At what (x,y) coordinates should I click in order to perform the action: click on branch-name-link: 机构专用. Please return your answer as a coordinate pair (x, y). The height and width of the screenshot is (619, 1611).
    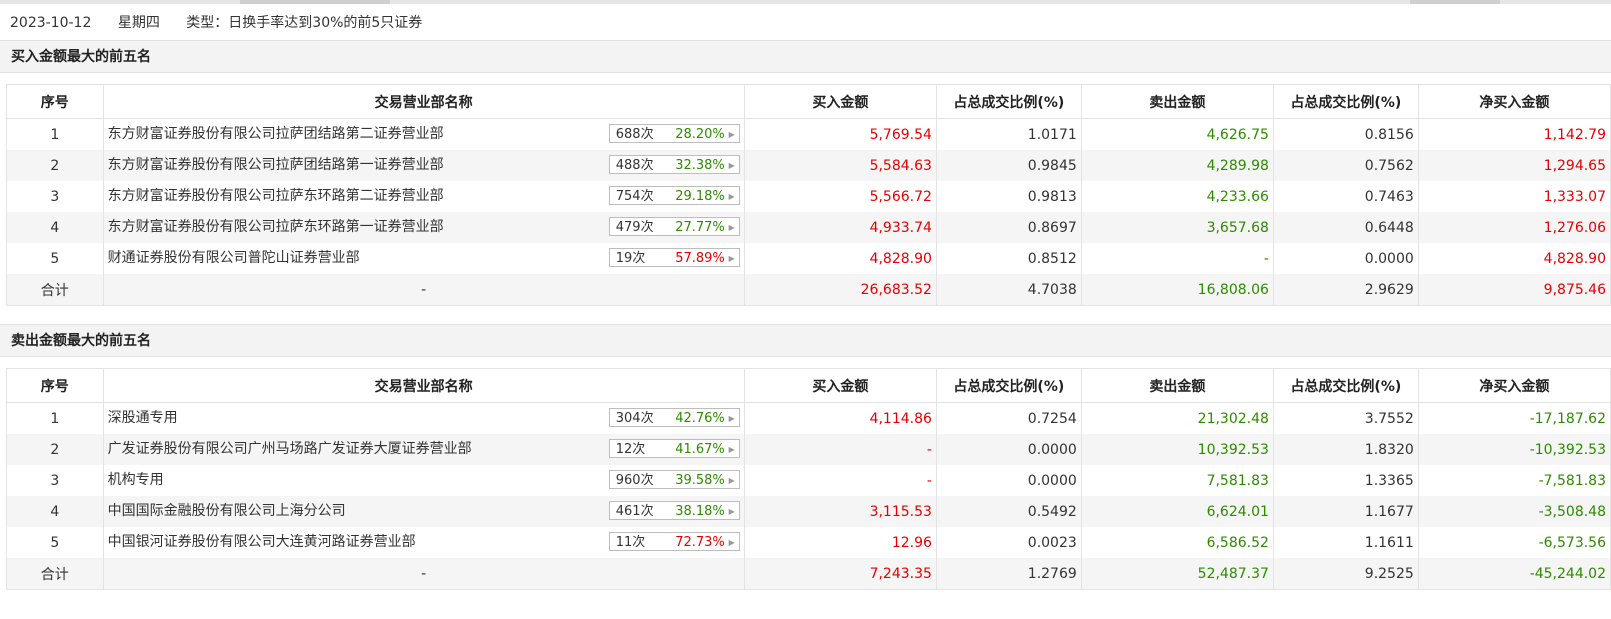
    Looking at the image, I should click on (135, 480).